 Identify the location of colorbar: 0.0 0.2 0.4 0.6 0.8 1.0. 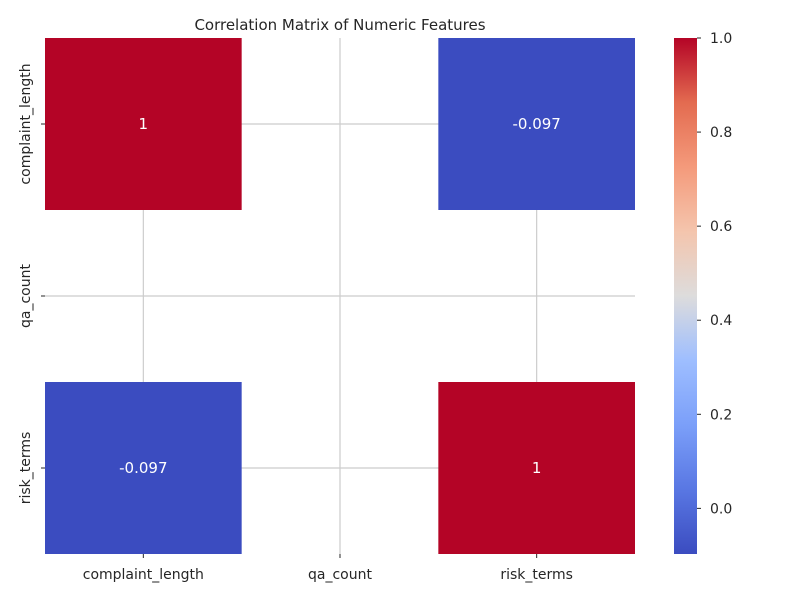
(703, 292).